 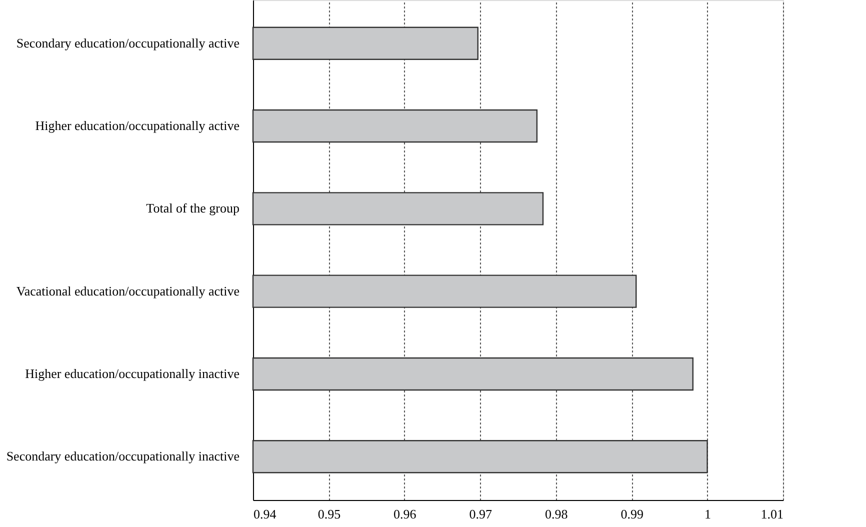 I want to click on x-tick-label: 0.98, so click(x=556, y=514).